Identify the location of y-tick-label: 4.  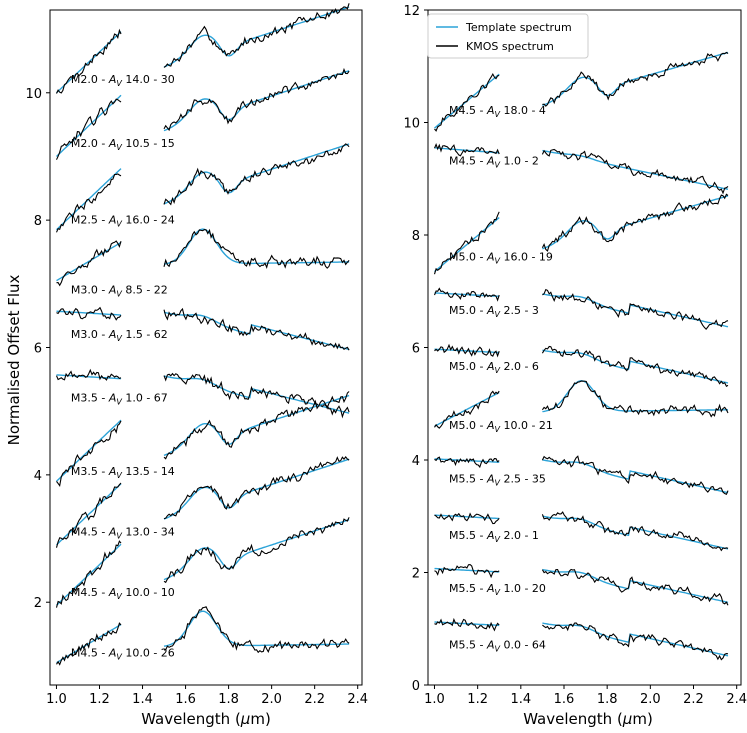
(416, 461).